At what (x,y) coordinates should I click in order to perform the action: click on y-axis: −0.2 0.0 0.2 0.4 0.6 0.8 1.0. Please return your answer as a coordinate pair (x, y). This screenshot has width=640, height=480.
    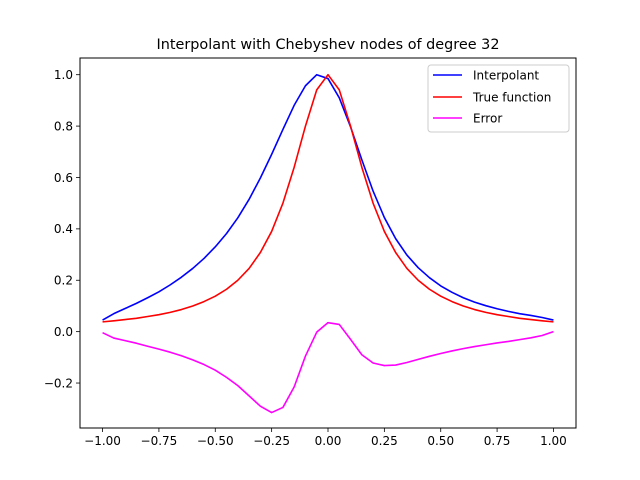
    Looking at the image, I should click on (62, 229).